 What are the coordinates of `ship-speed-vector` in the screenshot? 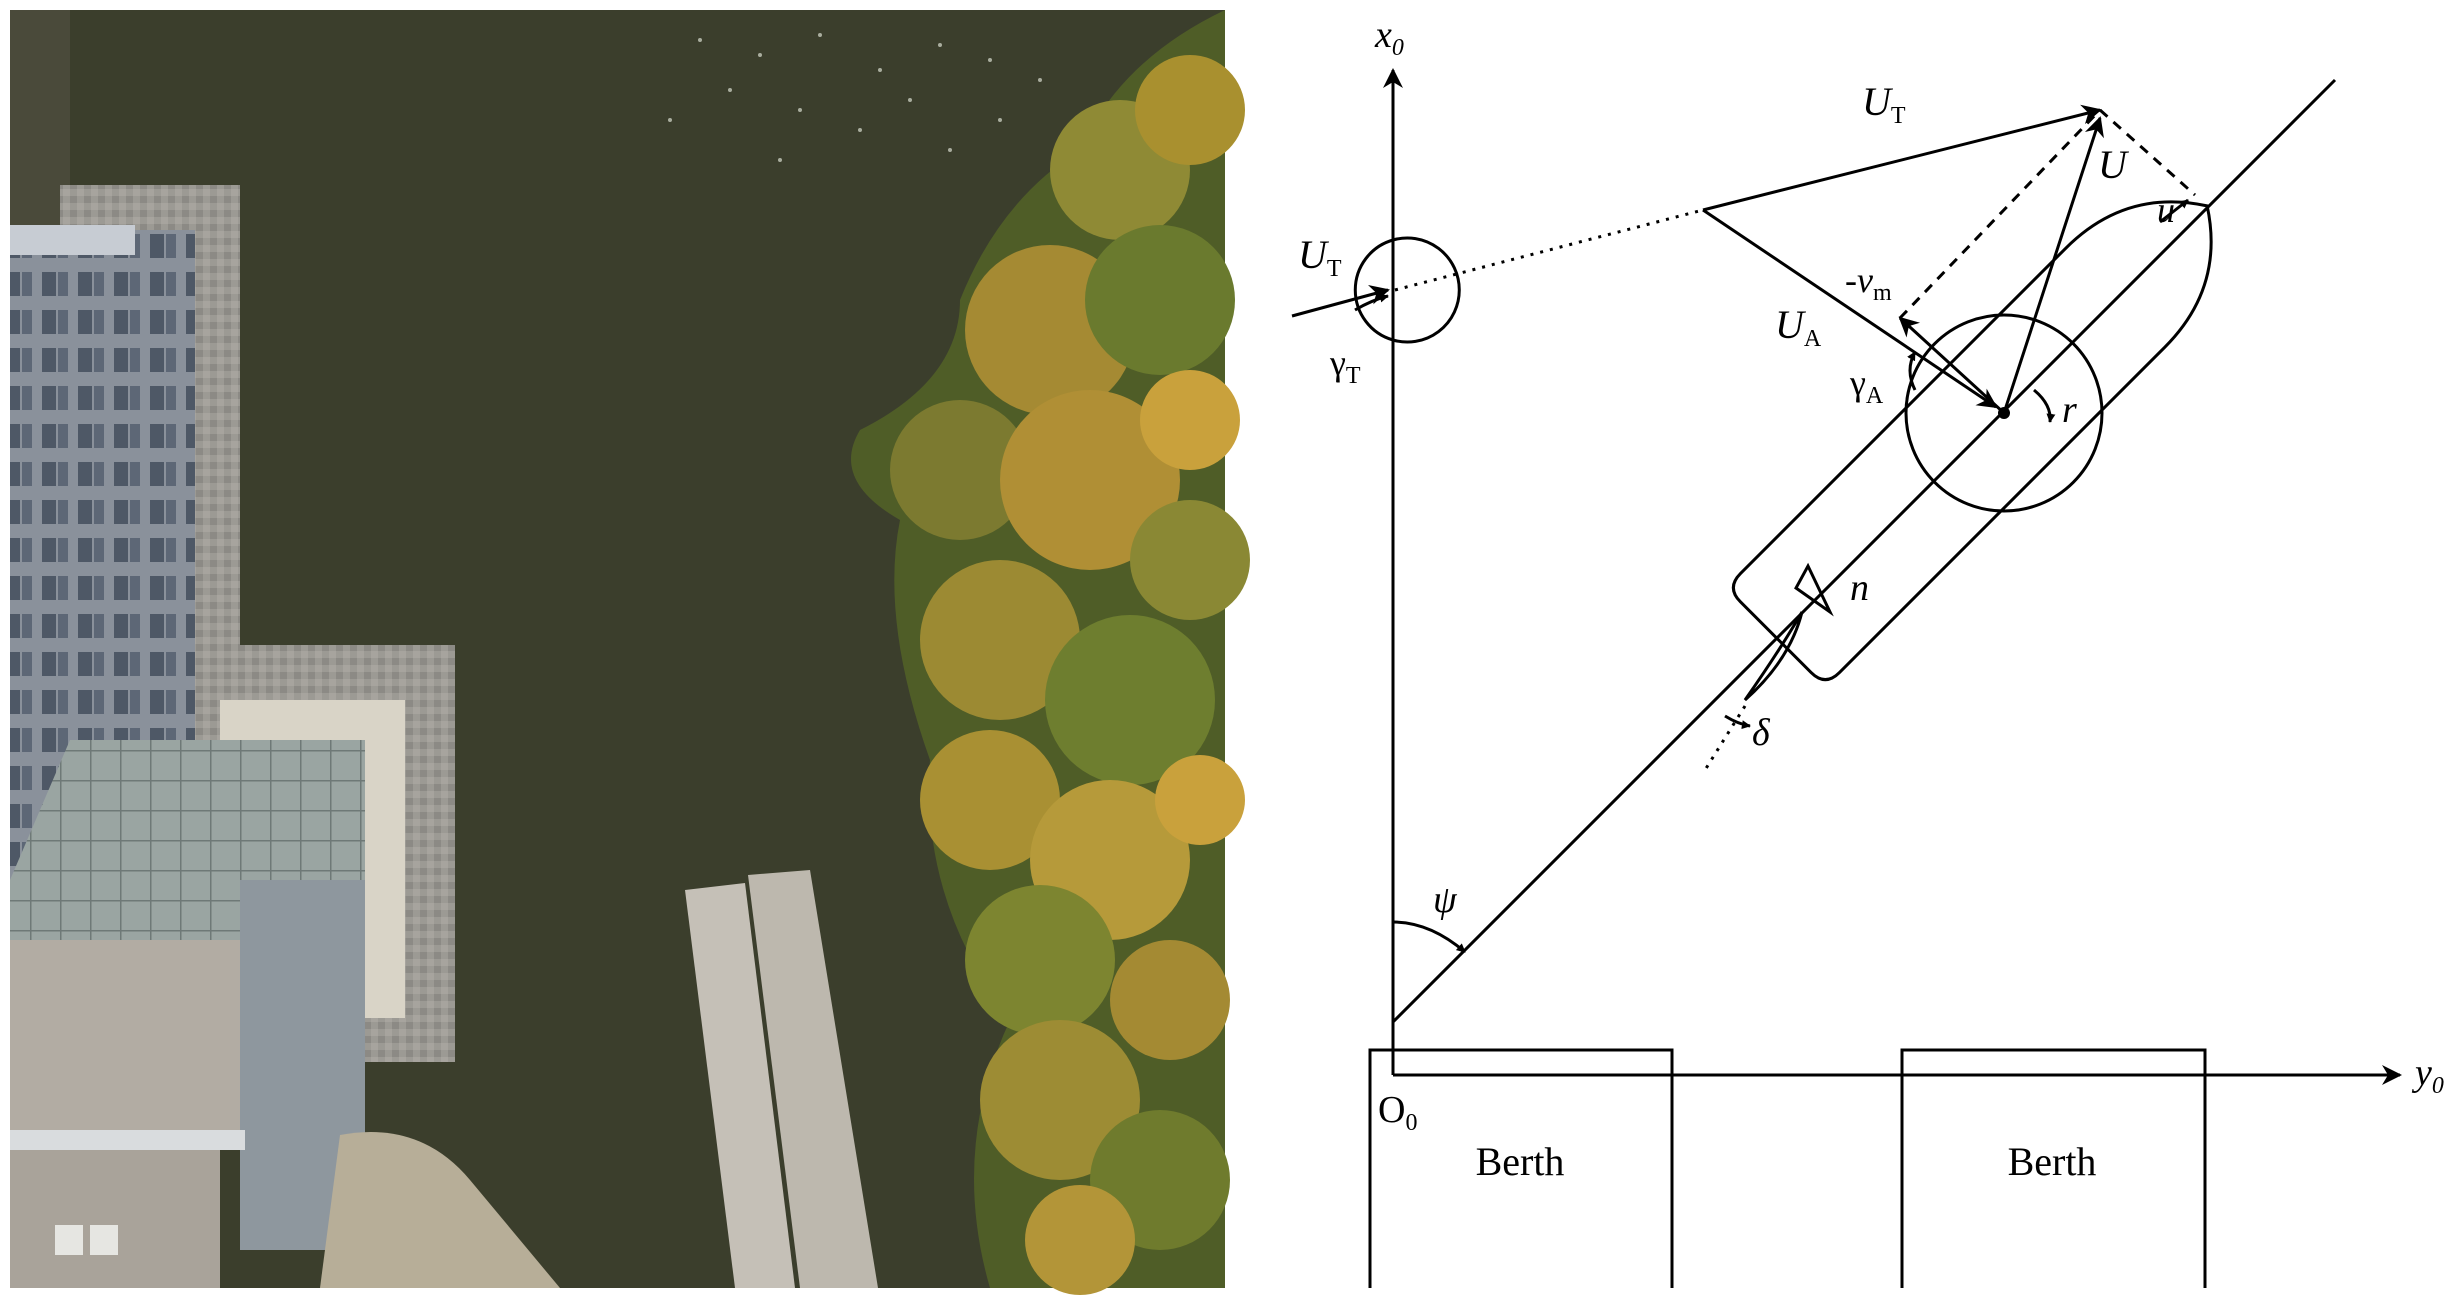 It's located at (2053, 265).